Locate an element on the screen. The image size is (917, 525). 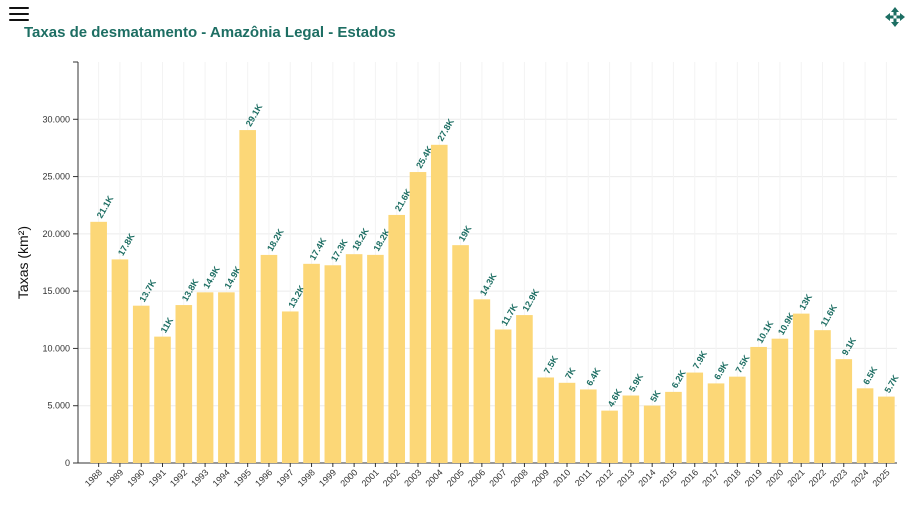
x-tick-label: 2010 is located at coordinates (561, 477).